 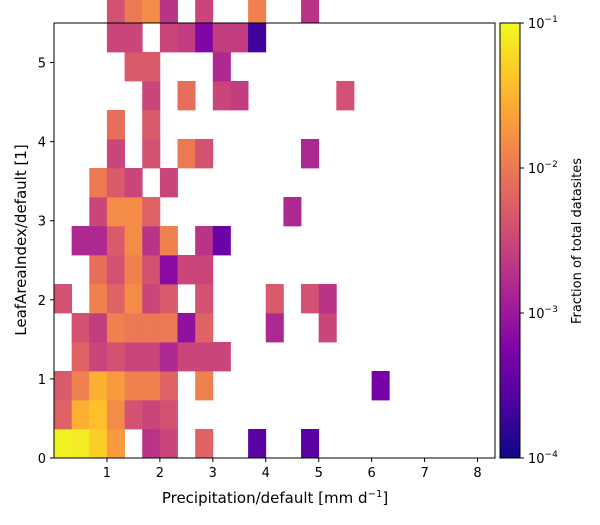 I want to click on x-tick-label: 7, so click(x=424, y=473).